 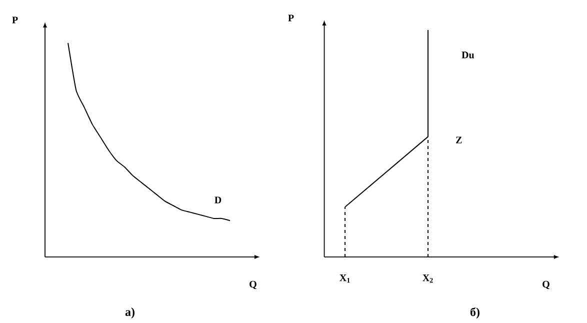 I want to click on series-label: D, so click(x=218, y=200).